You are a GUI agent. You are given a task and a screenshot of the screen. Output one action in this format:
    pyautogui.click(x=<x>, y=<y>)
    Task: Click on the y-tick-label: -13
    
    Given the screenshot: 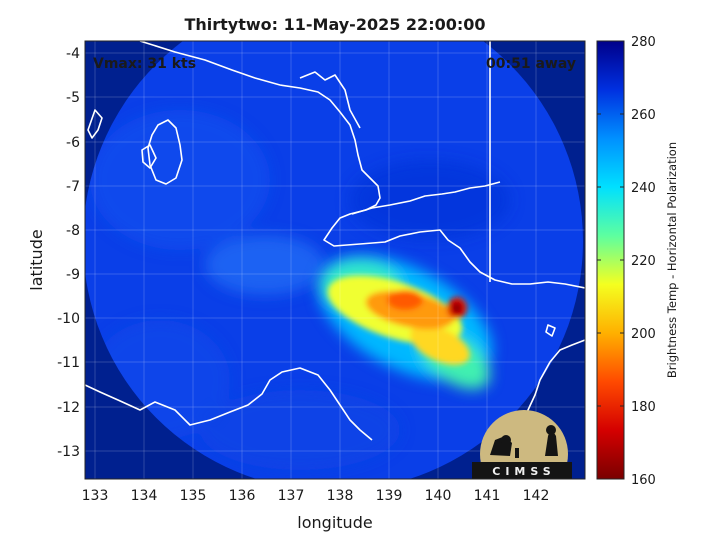 What is the action you would take?
    pyautogui.click(x=68, y=452)
    